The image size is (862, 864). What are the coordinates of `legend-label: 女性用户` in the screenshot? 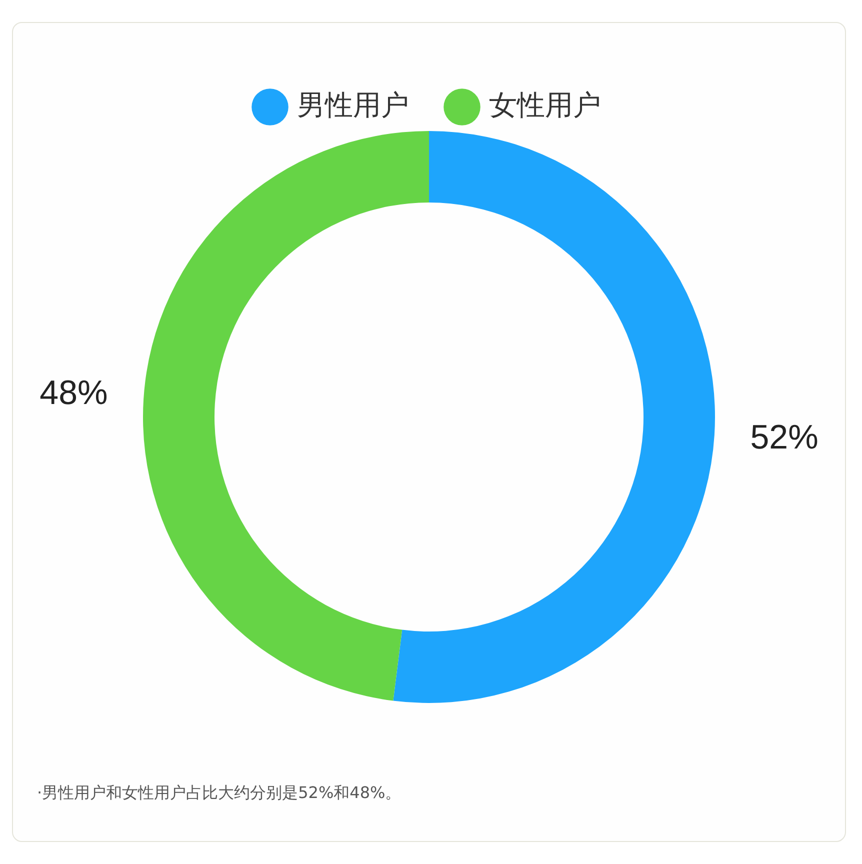 It's located at (545, 105).